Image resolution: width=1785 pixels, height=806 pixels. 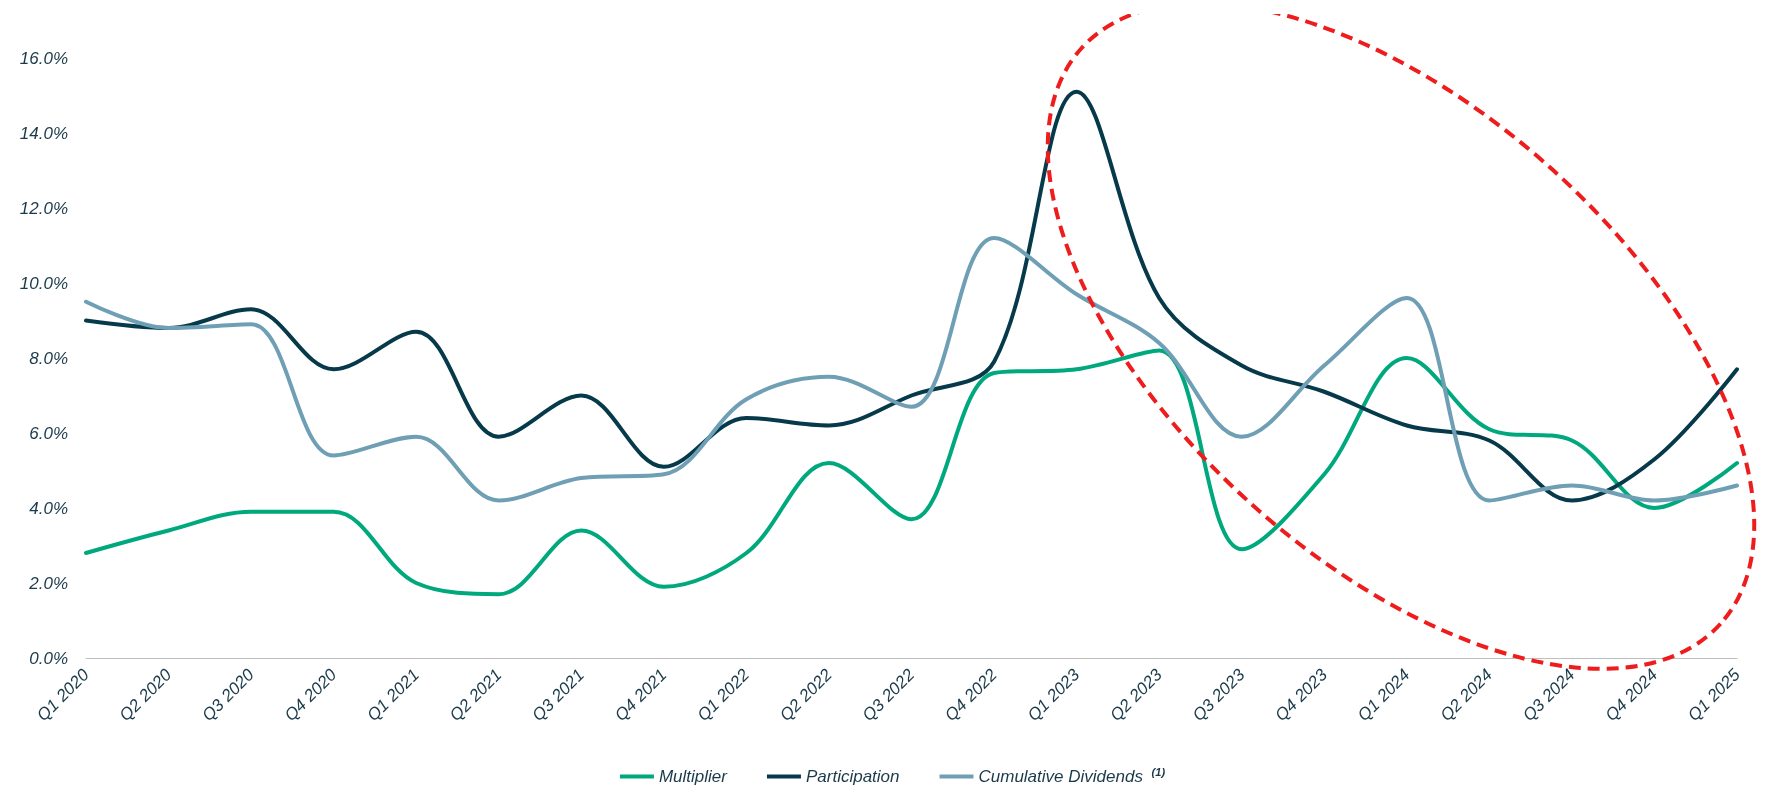 What do you see at coordinates (48, 583) in the screenshot?
I see `y-tick-label: 2.0%` at bounding box center [48, 583].